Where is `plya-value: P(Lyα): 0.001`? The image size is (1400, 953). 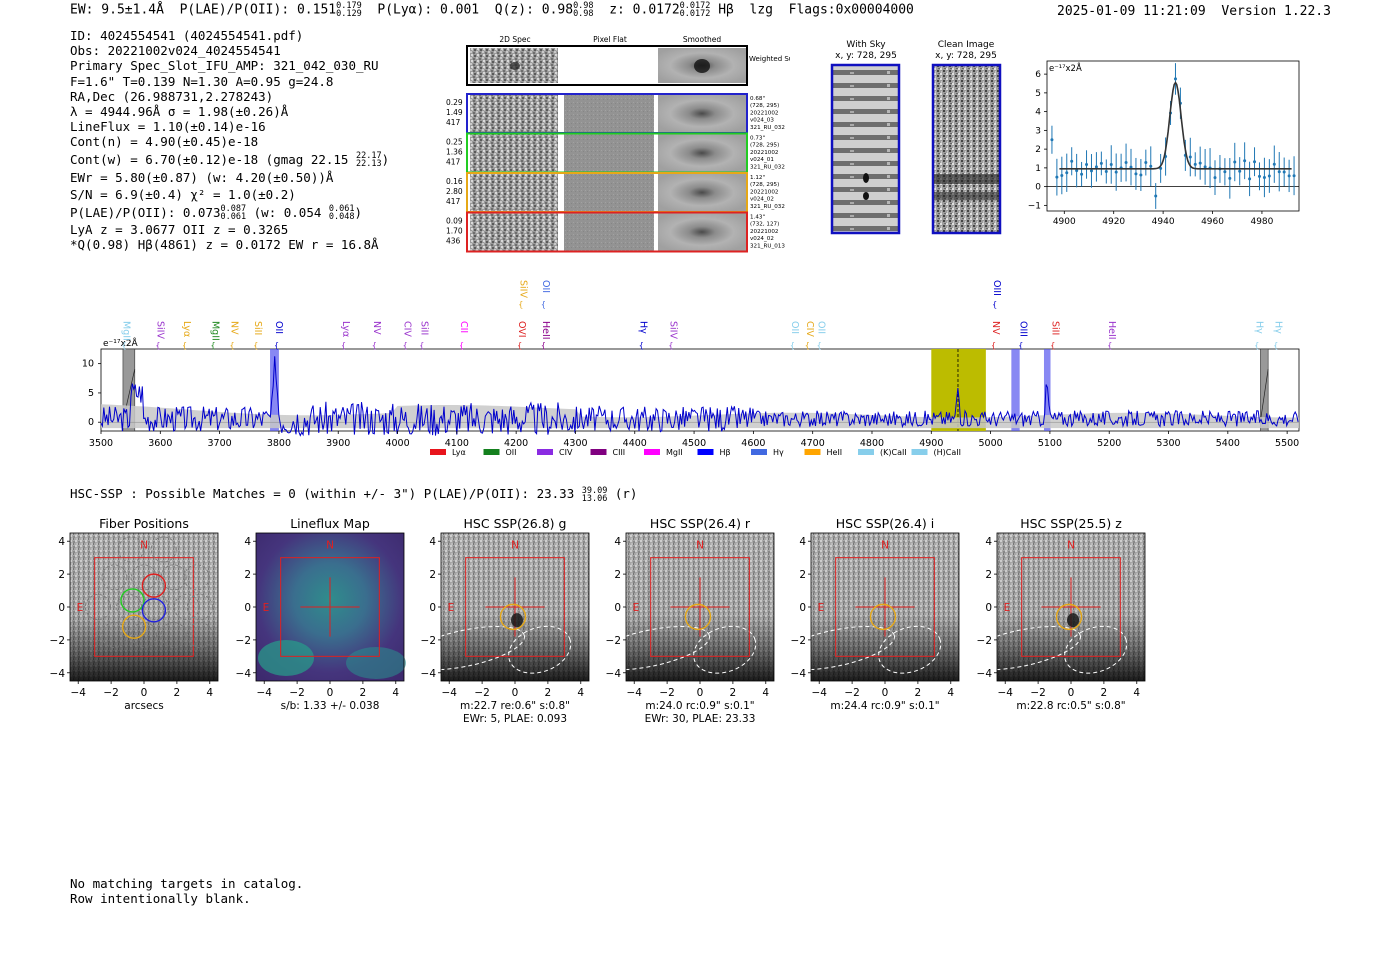 plya-value: P(Lyα): 0.001 is located at coordinates (428, 10).